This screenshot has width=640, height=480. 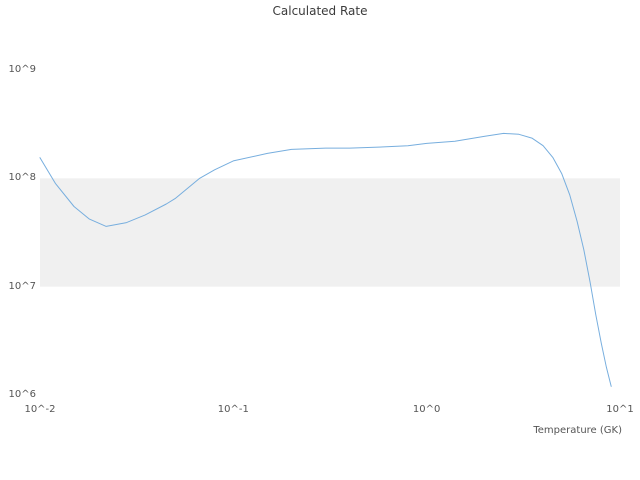 What do you see at coordinates (22, 69) in the screenshot?
I see `y-tick-label-1e9: 10^9` at bounding box center [22, 69].